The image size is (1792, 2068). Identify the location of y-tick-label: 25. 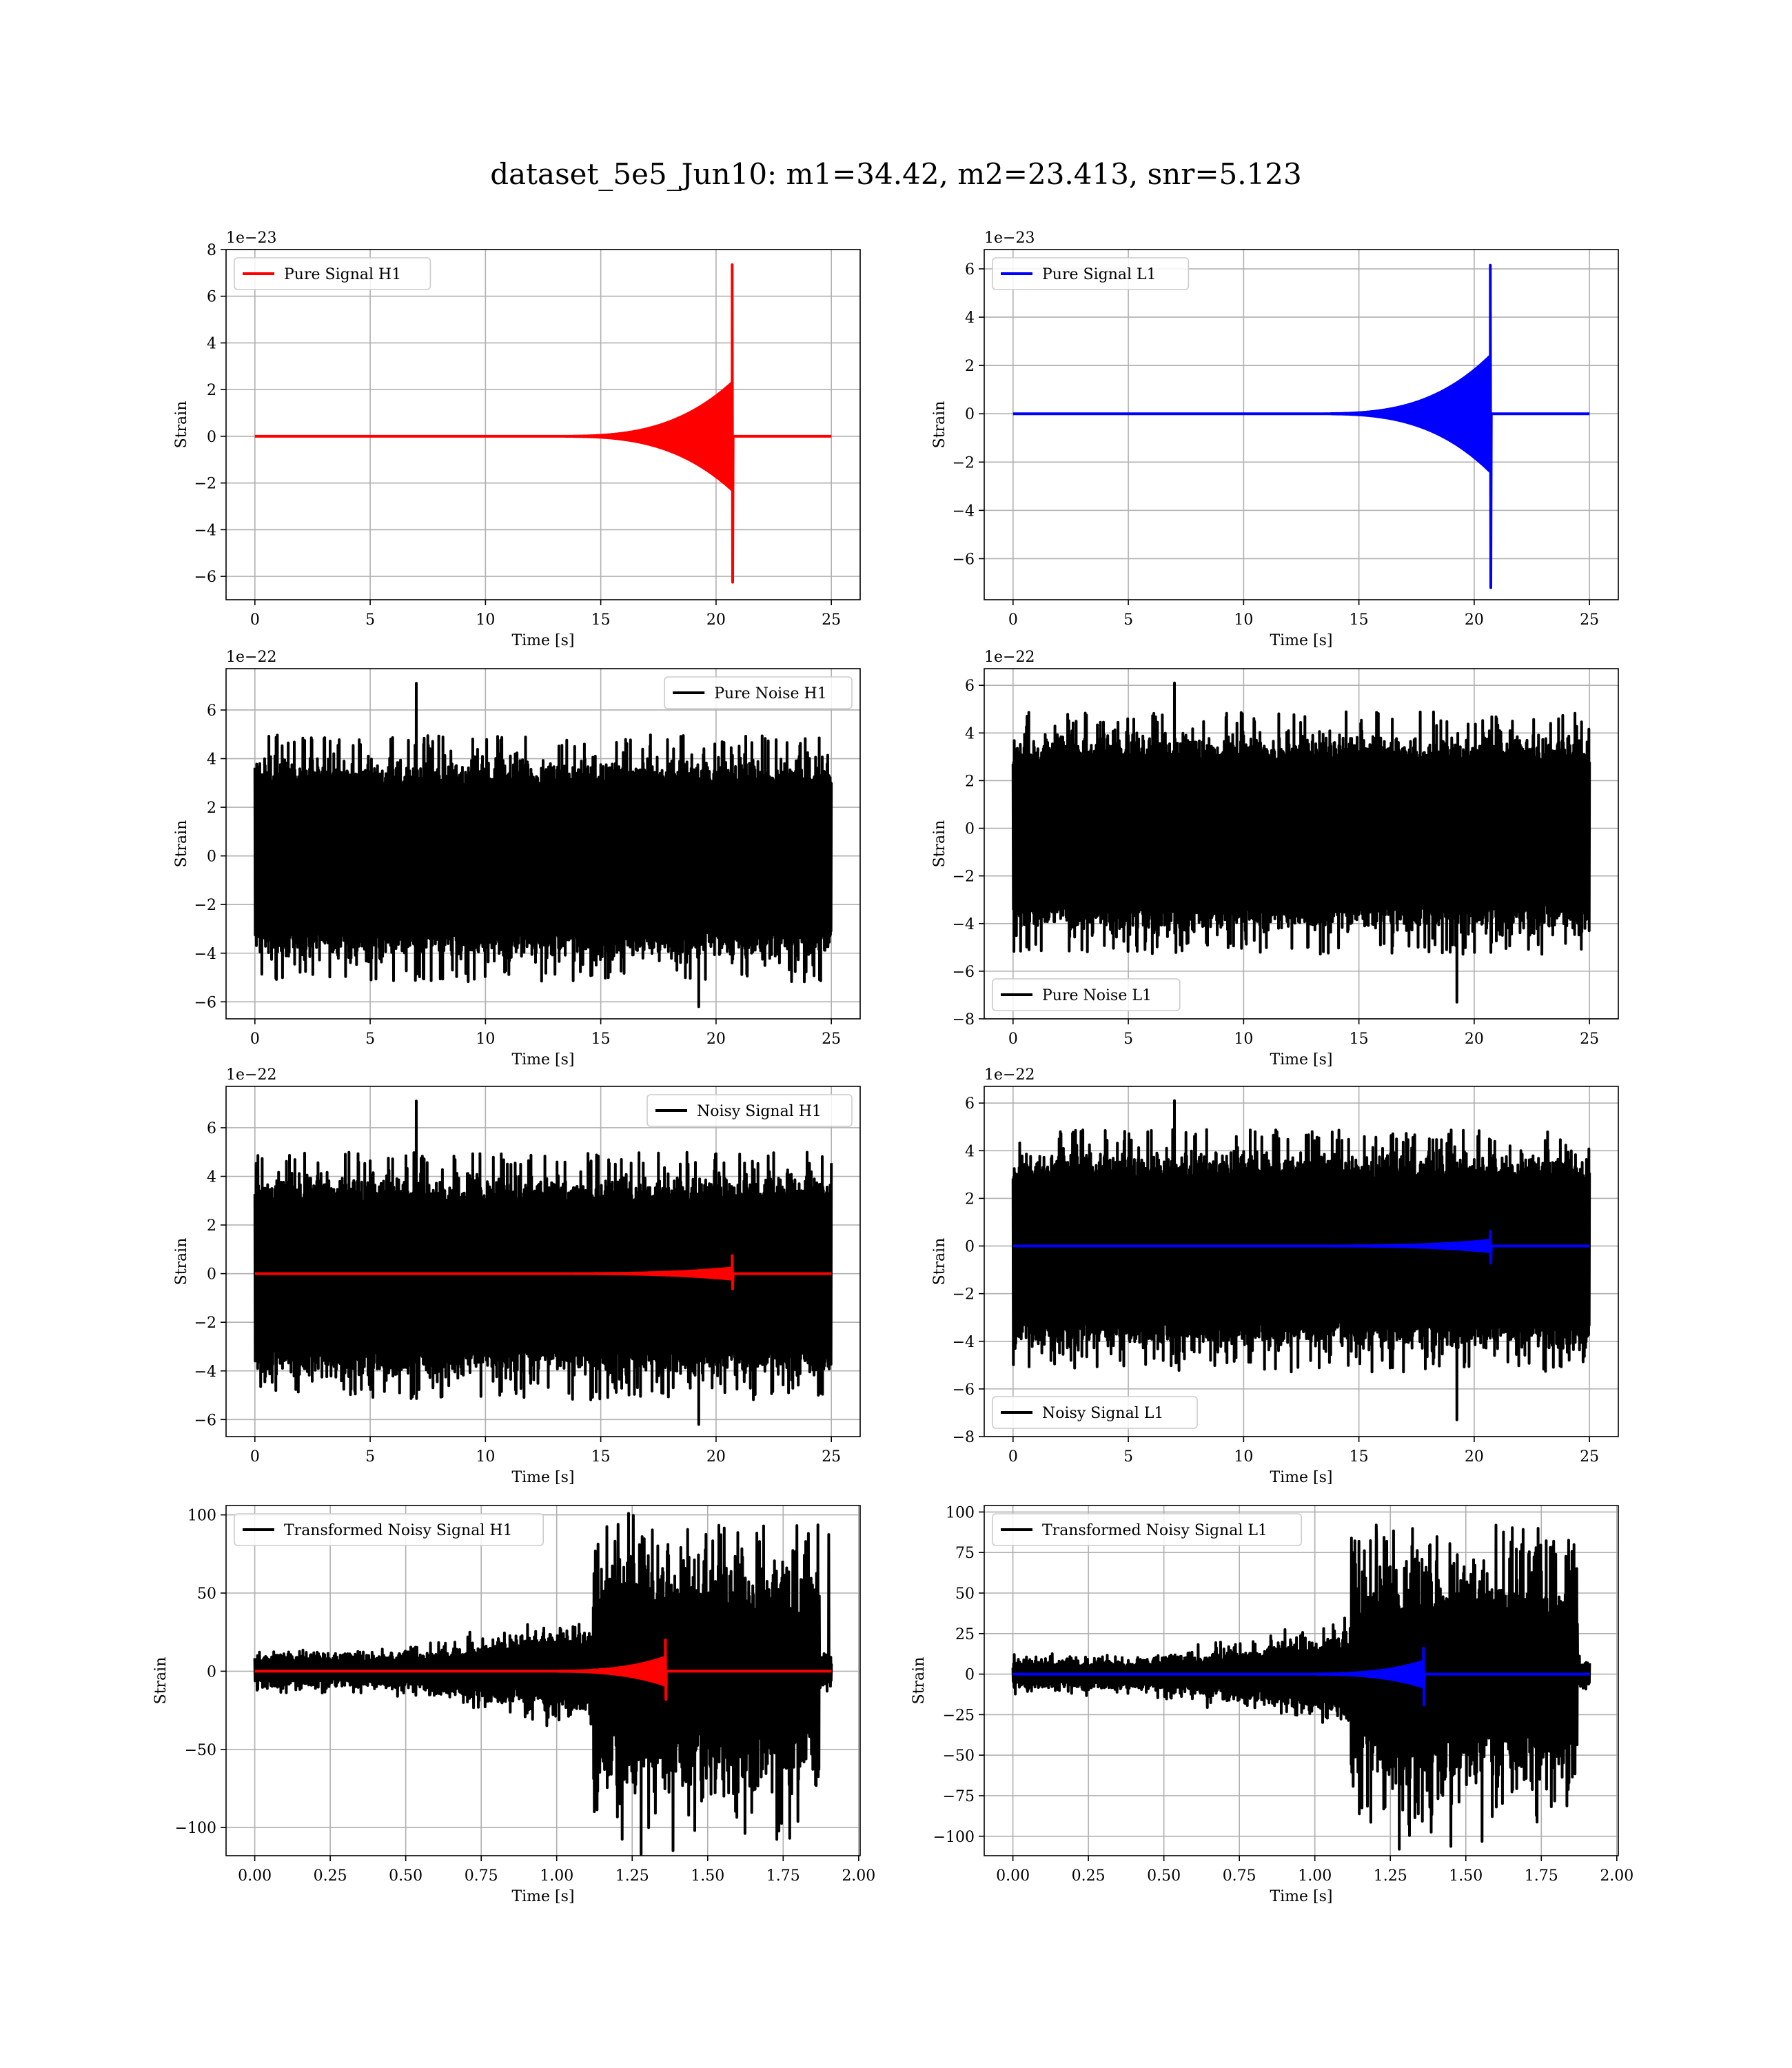
(965, 1634).